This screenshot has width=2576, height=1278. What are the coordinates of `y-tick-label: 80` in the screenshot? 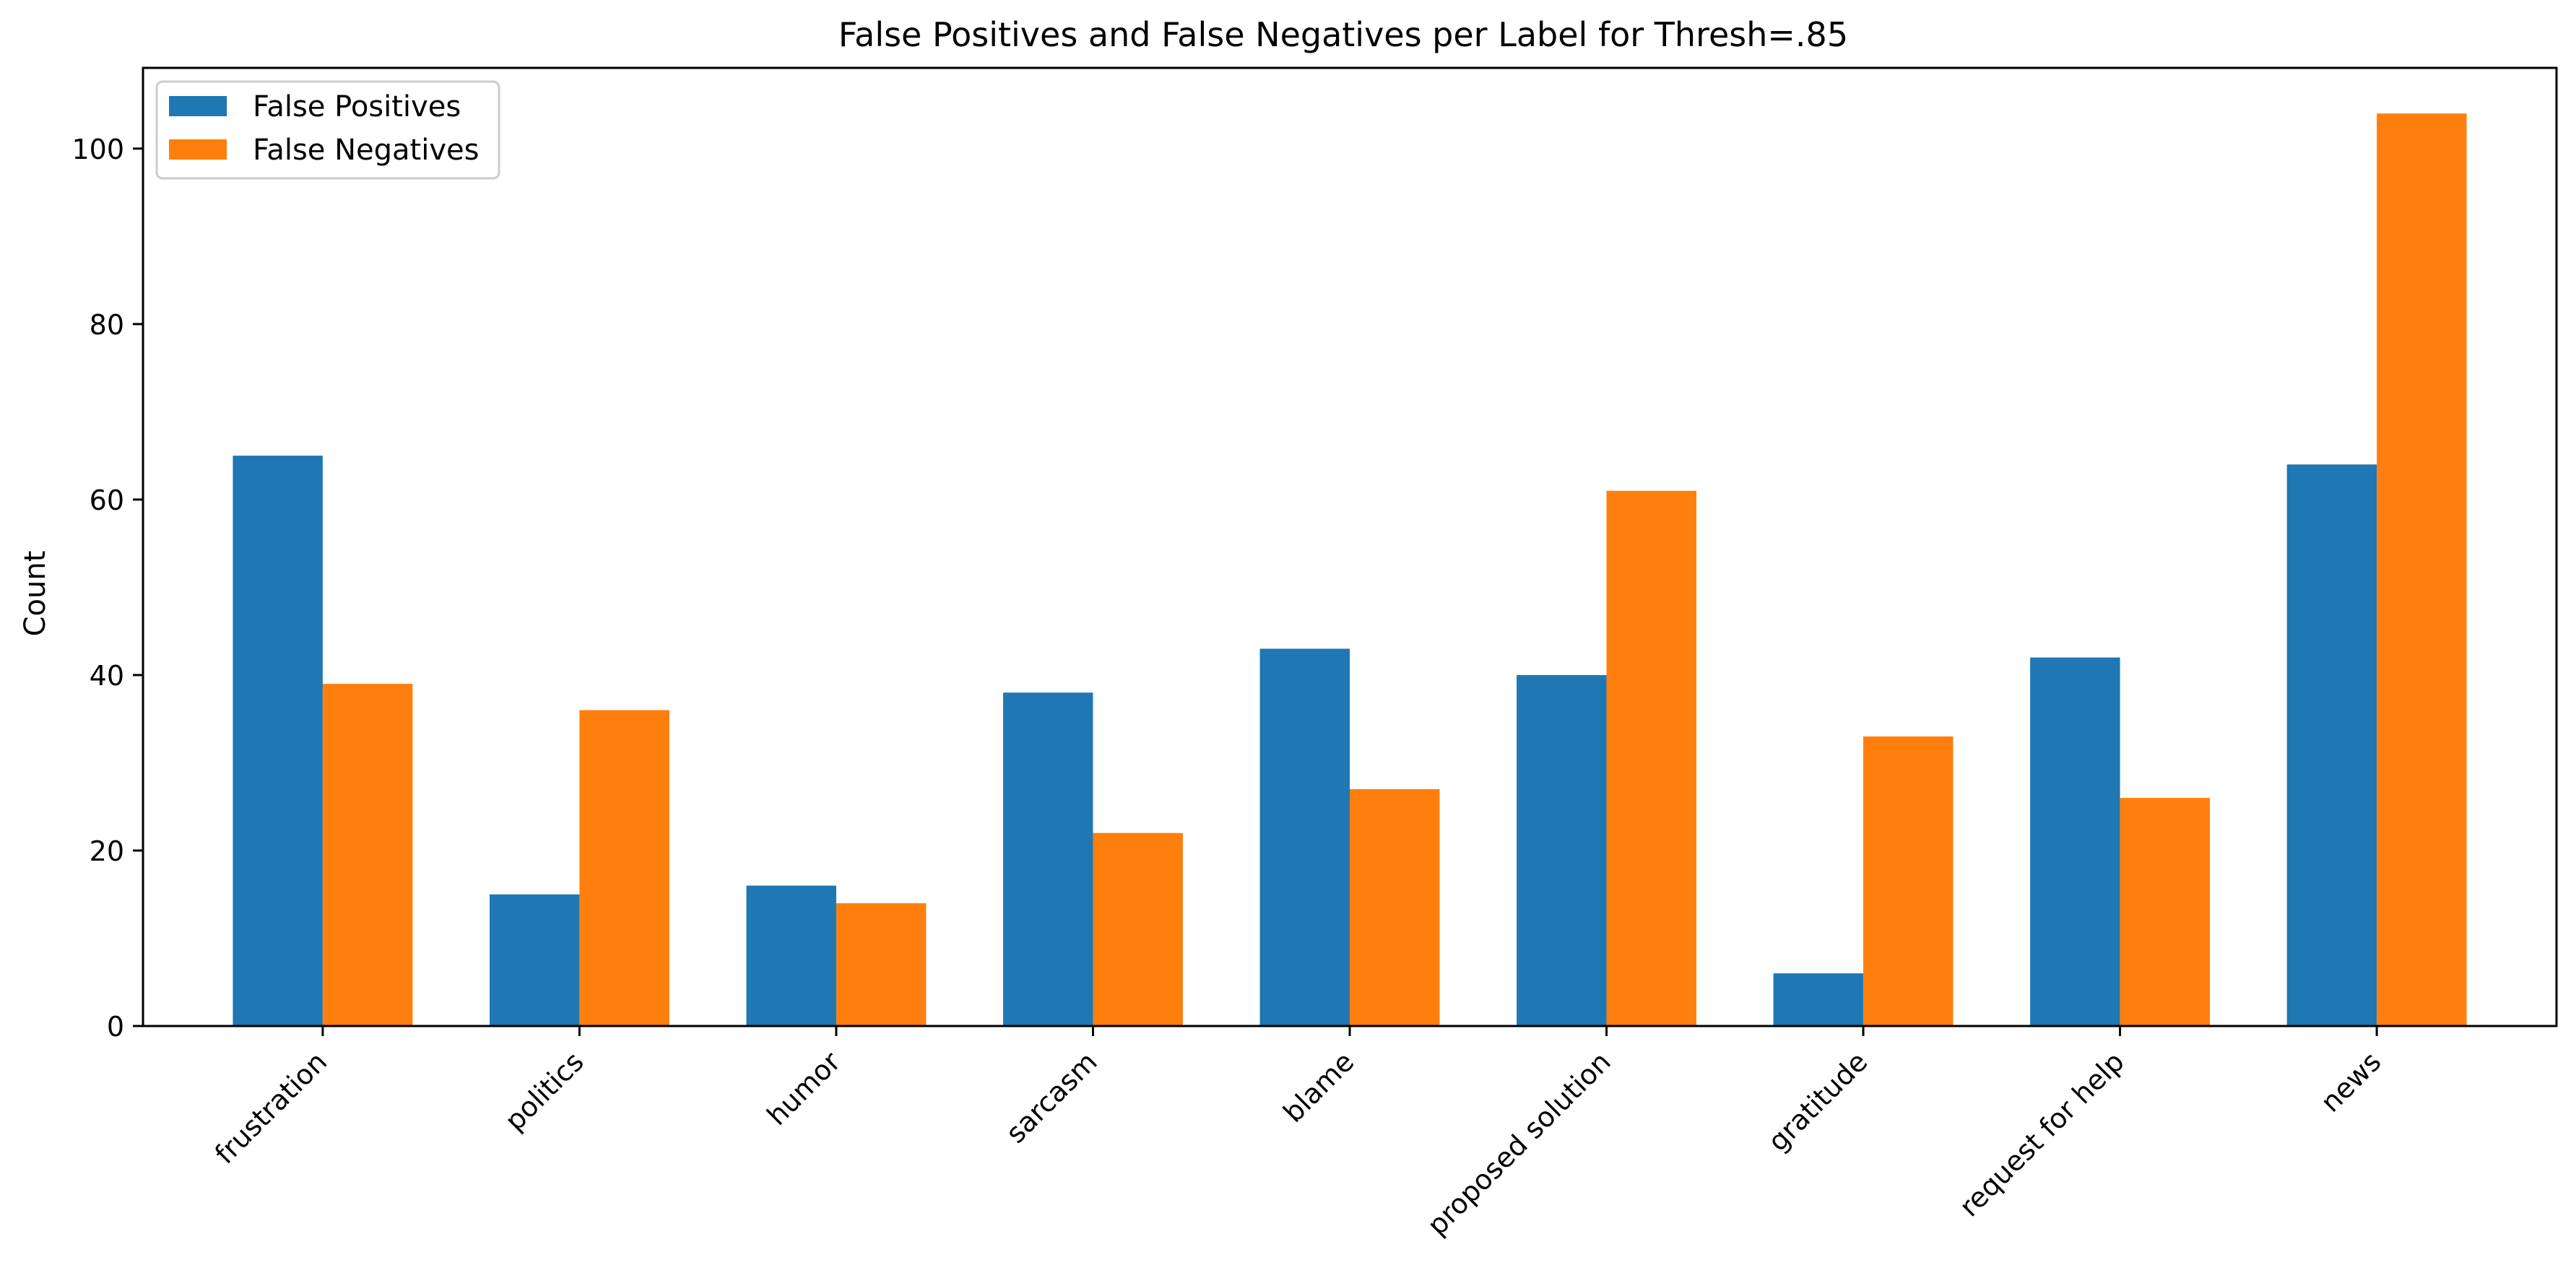 It's located at (107, 325).